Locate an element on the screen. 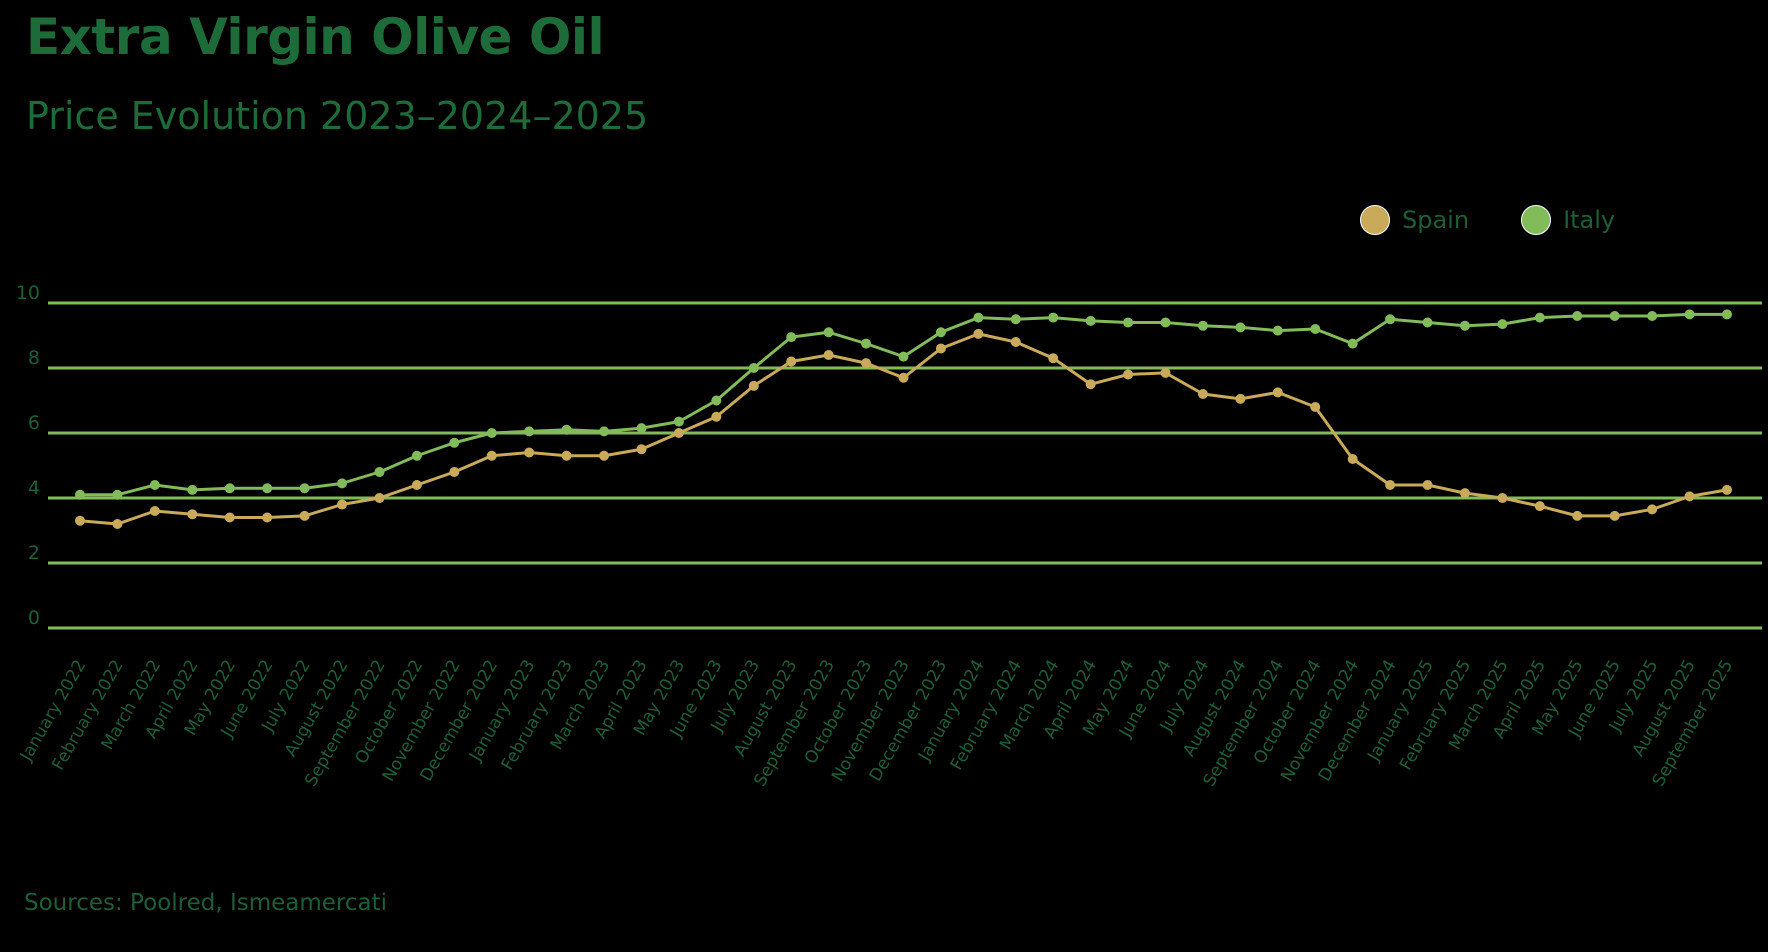 The width and height of the screenshot is (1768, 952). y-tick-label: 8 is located at coordinates (34, 358).